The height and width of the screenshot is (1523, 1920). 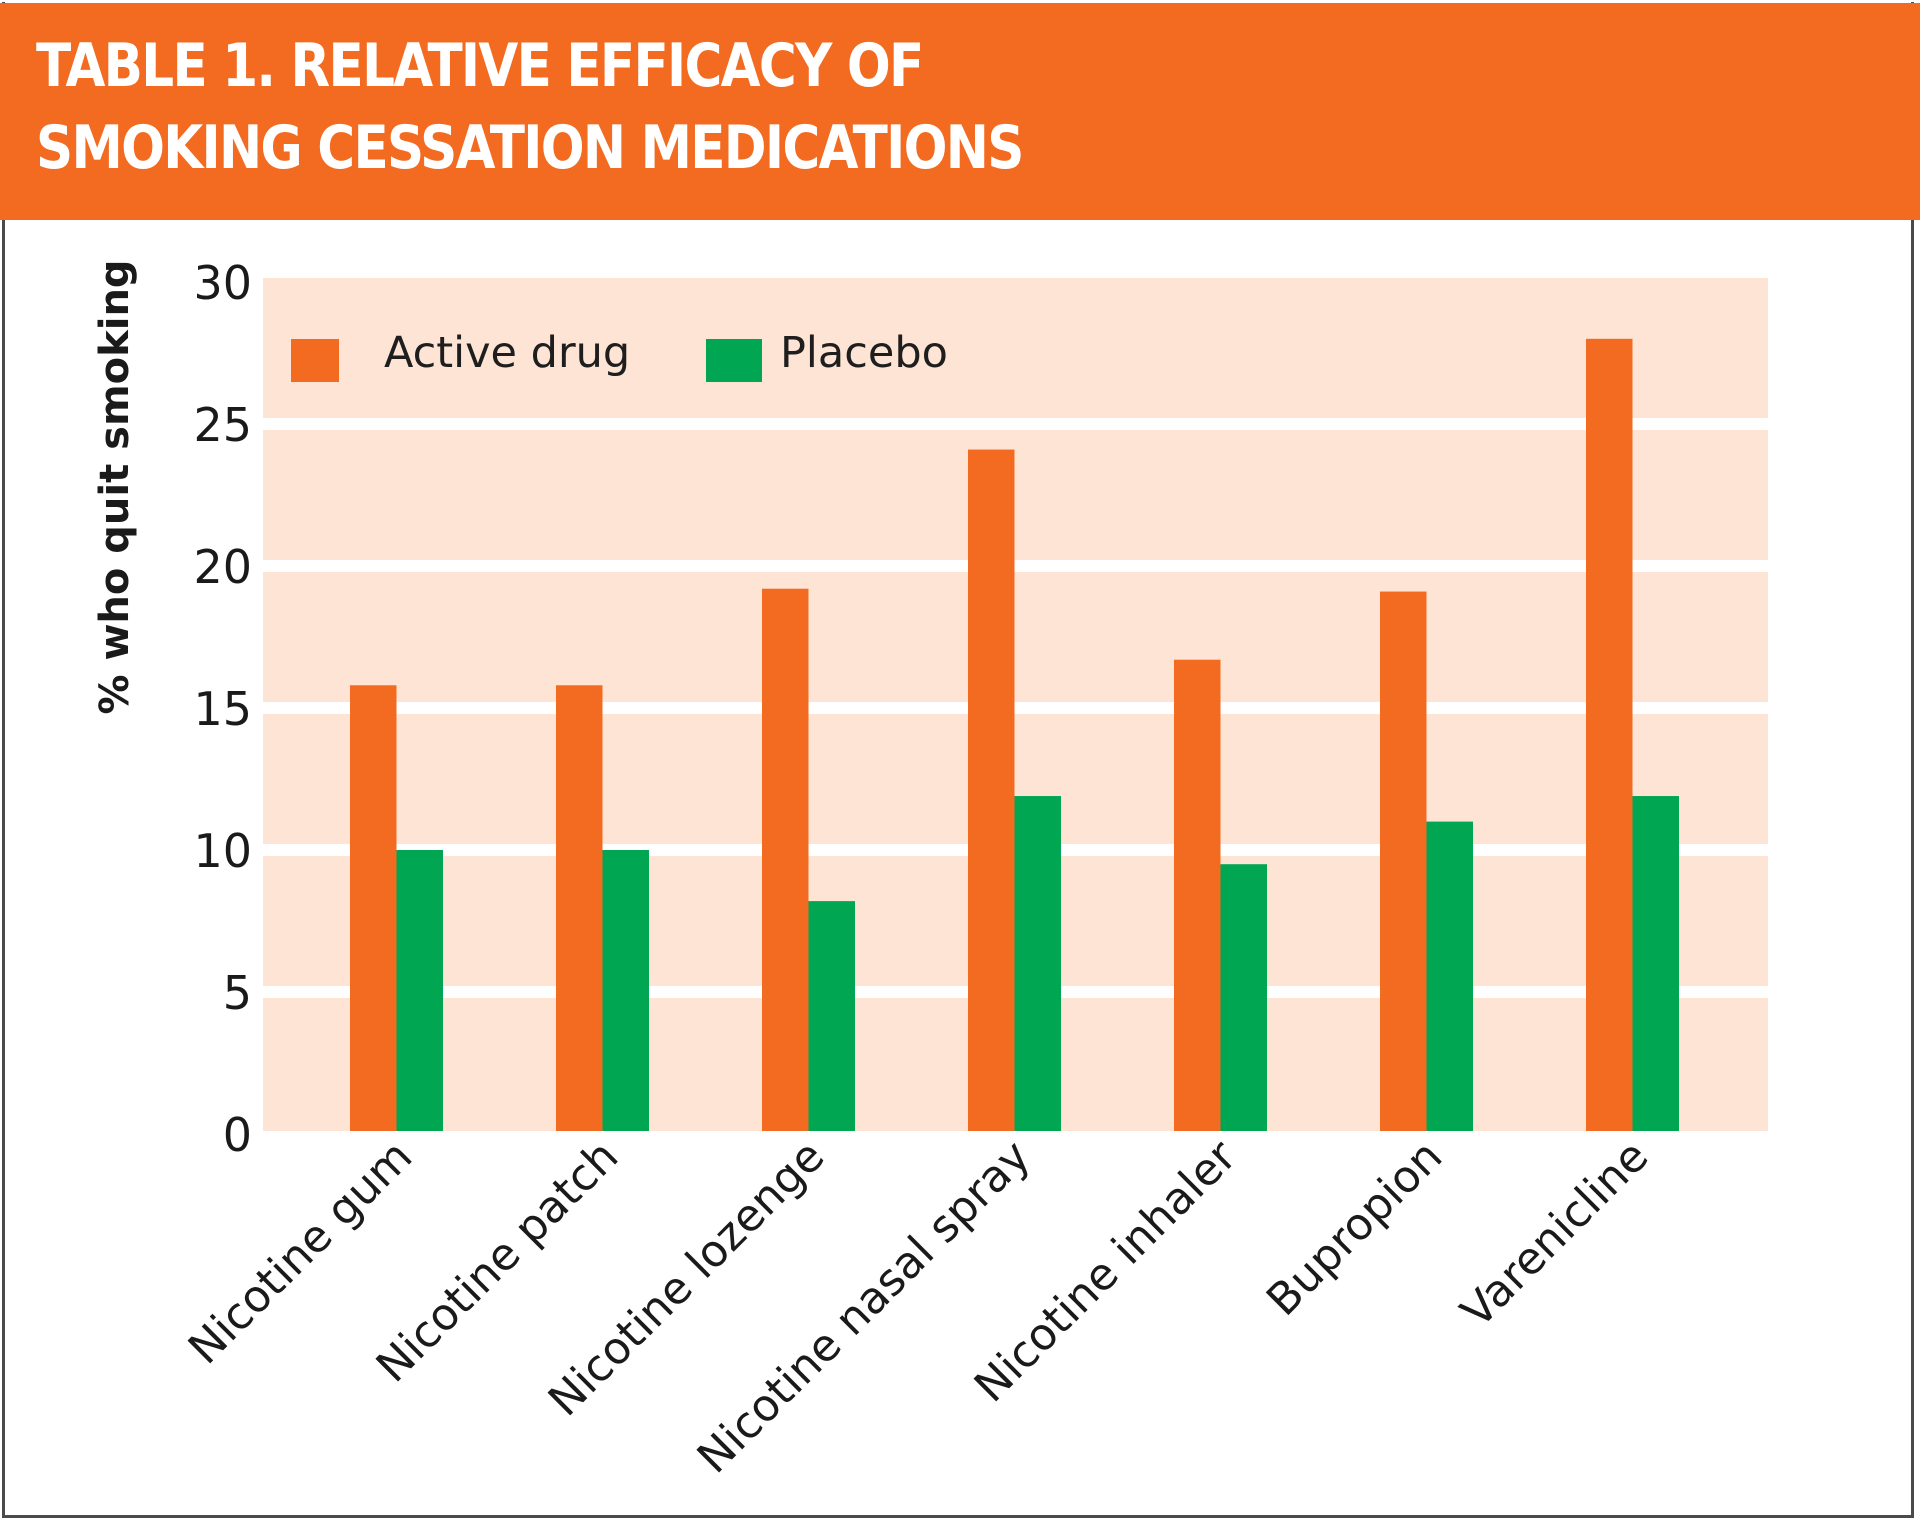 What do you see at coordinates (1354, 1228) in the screenshot?
I see `x-tick-label-5: Bupropion` at bounding box center [1354, 1228].